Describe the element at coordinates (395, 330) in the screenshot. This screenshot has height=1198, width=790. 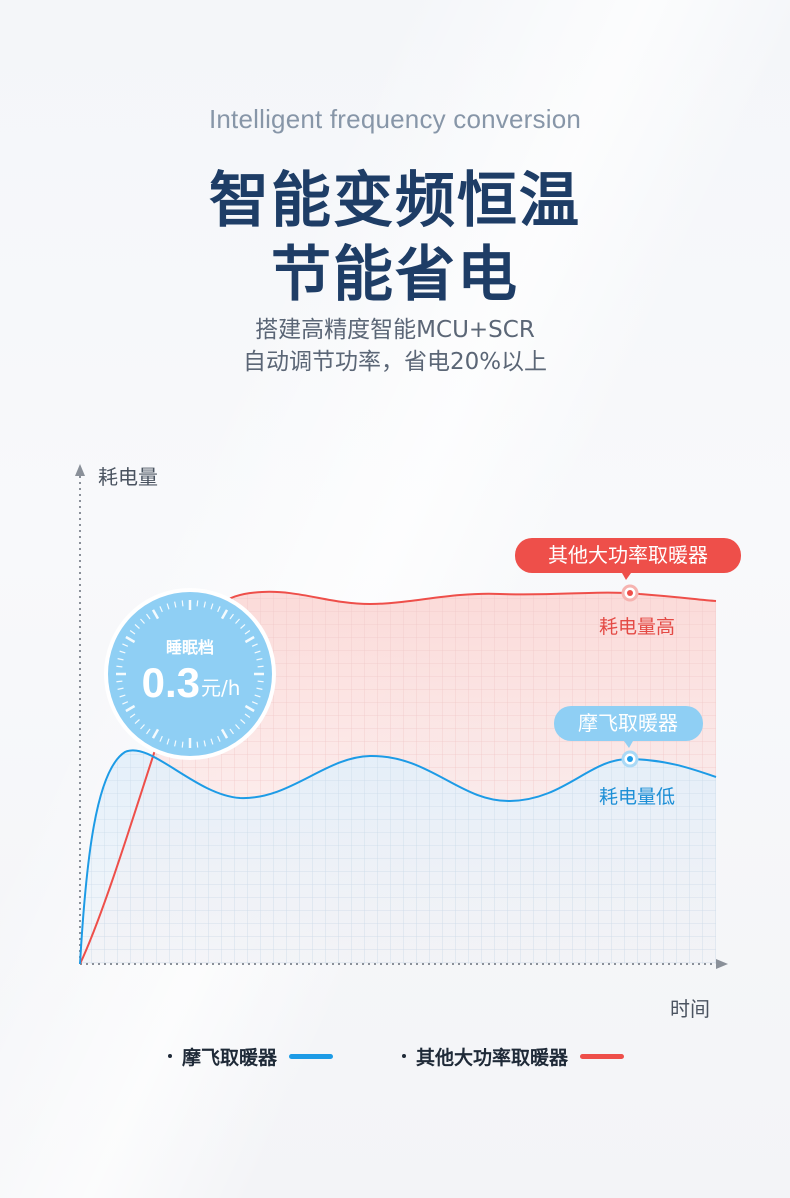
I see `description-line-1: 搭建高精度智能MCU+SCR` at that location.